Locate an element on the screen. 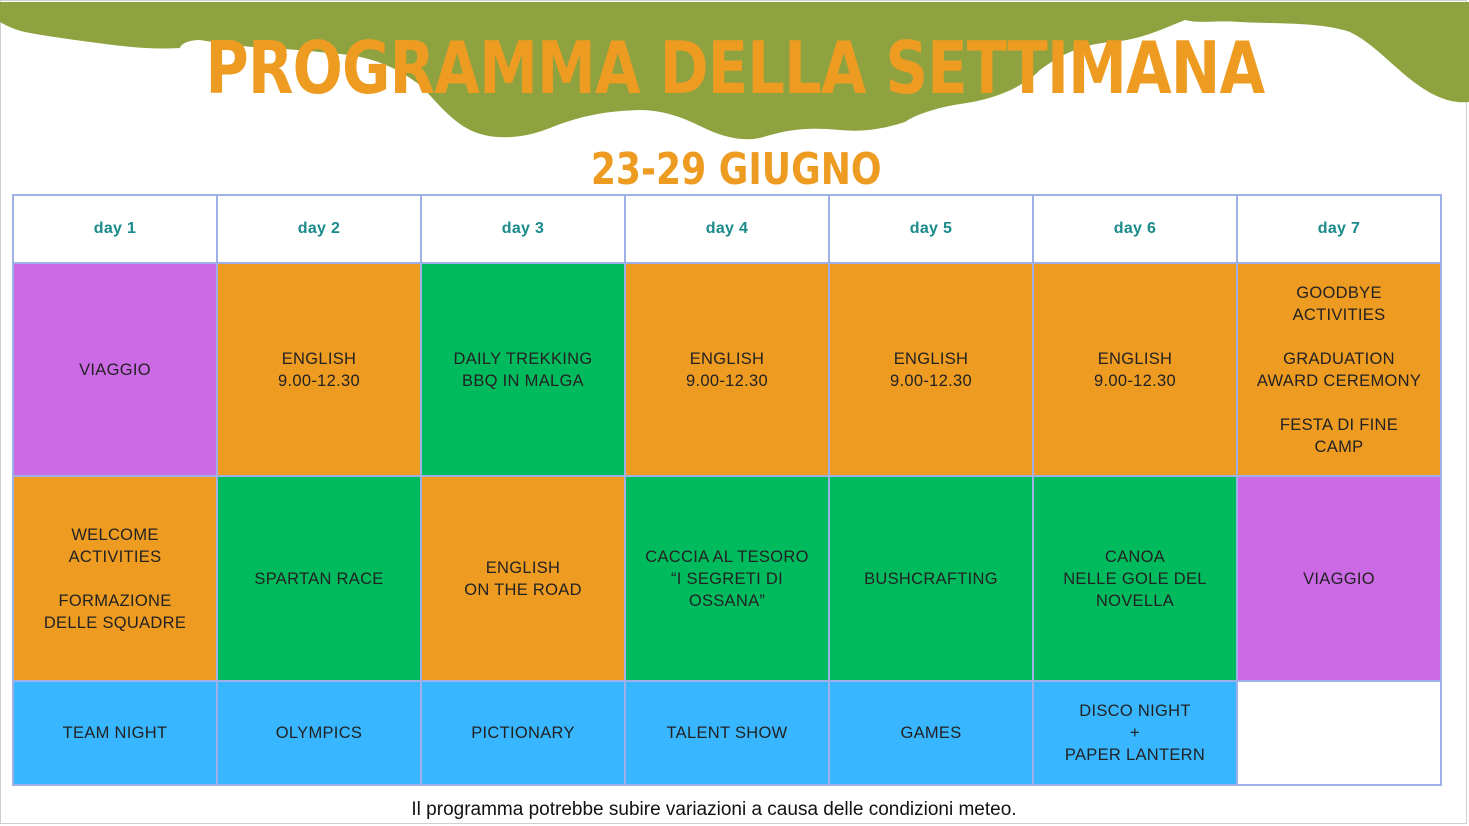  day-header: day 5 is located at coordinates (931, 229).